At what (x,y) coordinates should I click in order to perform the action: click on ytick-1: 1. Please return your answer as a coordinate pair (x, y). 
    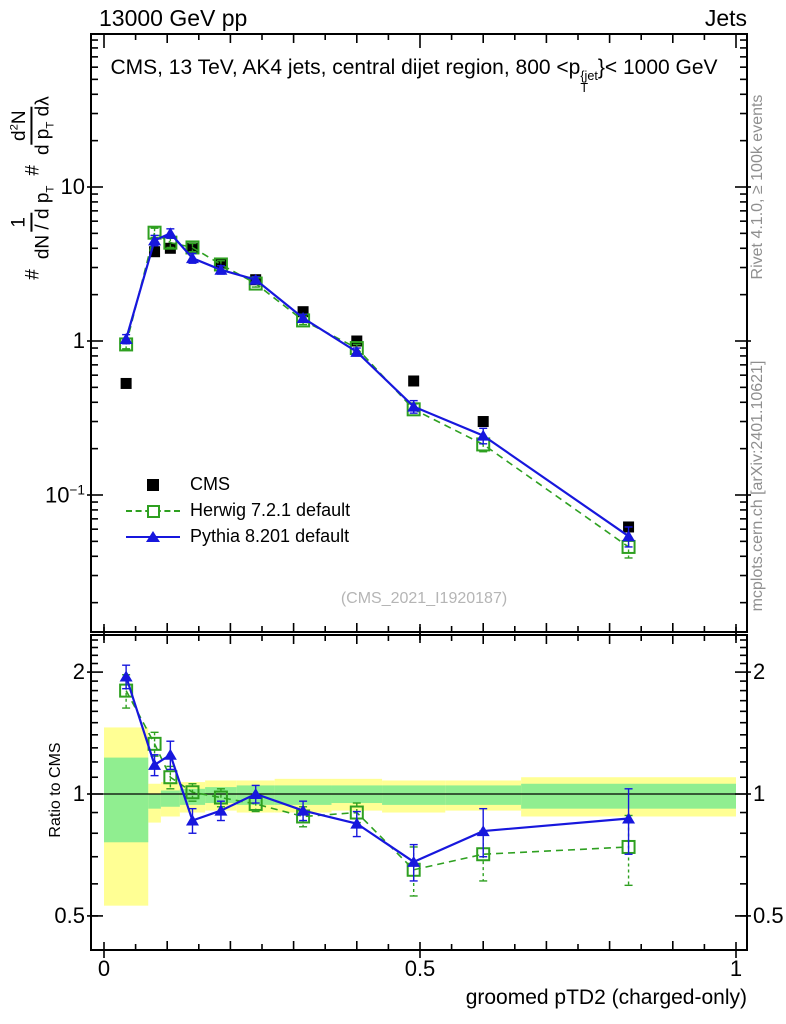
    Looking at the image, I should click on (78, 340).